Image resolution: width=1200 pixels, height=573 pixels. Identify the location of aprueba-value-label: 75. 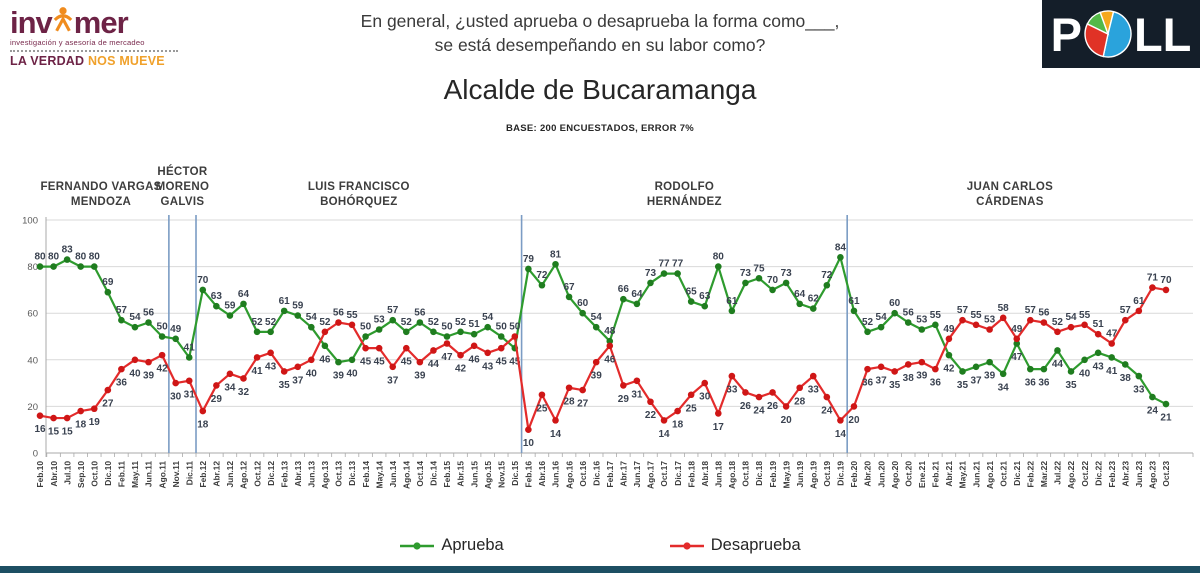
(759, 268).